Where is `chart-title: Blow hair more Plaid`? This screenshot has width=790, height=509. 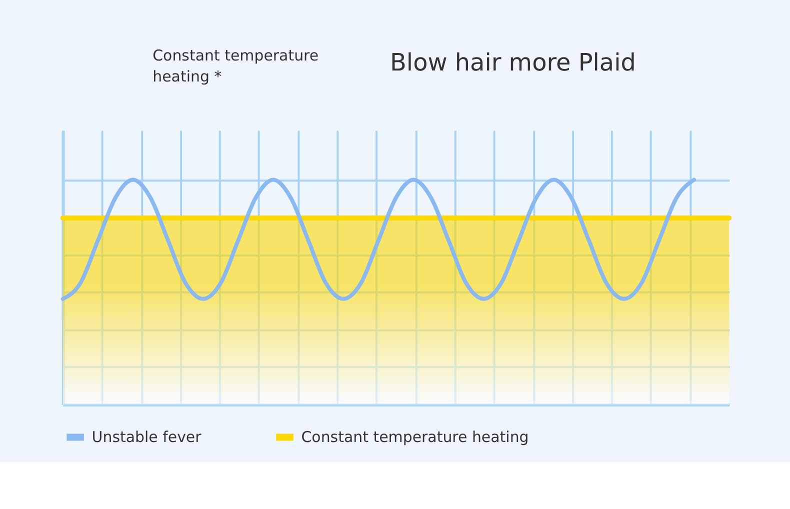
chart-title: Blow hair more Plaid is located at coordinates (513, 62).